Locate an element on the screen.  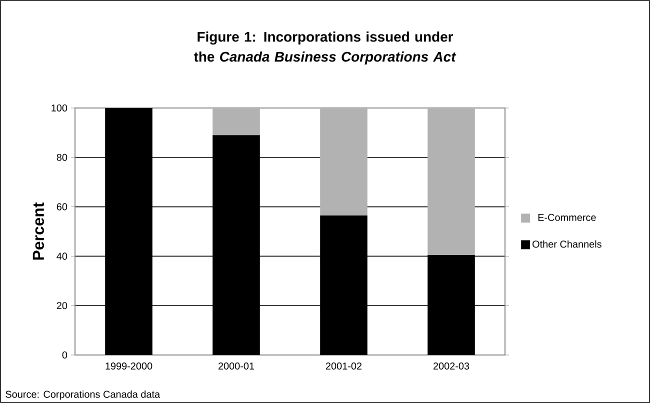
source-note: Source: Corporations Canada data is located at coordinates (83, 395).